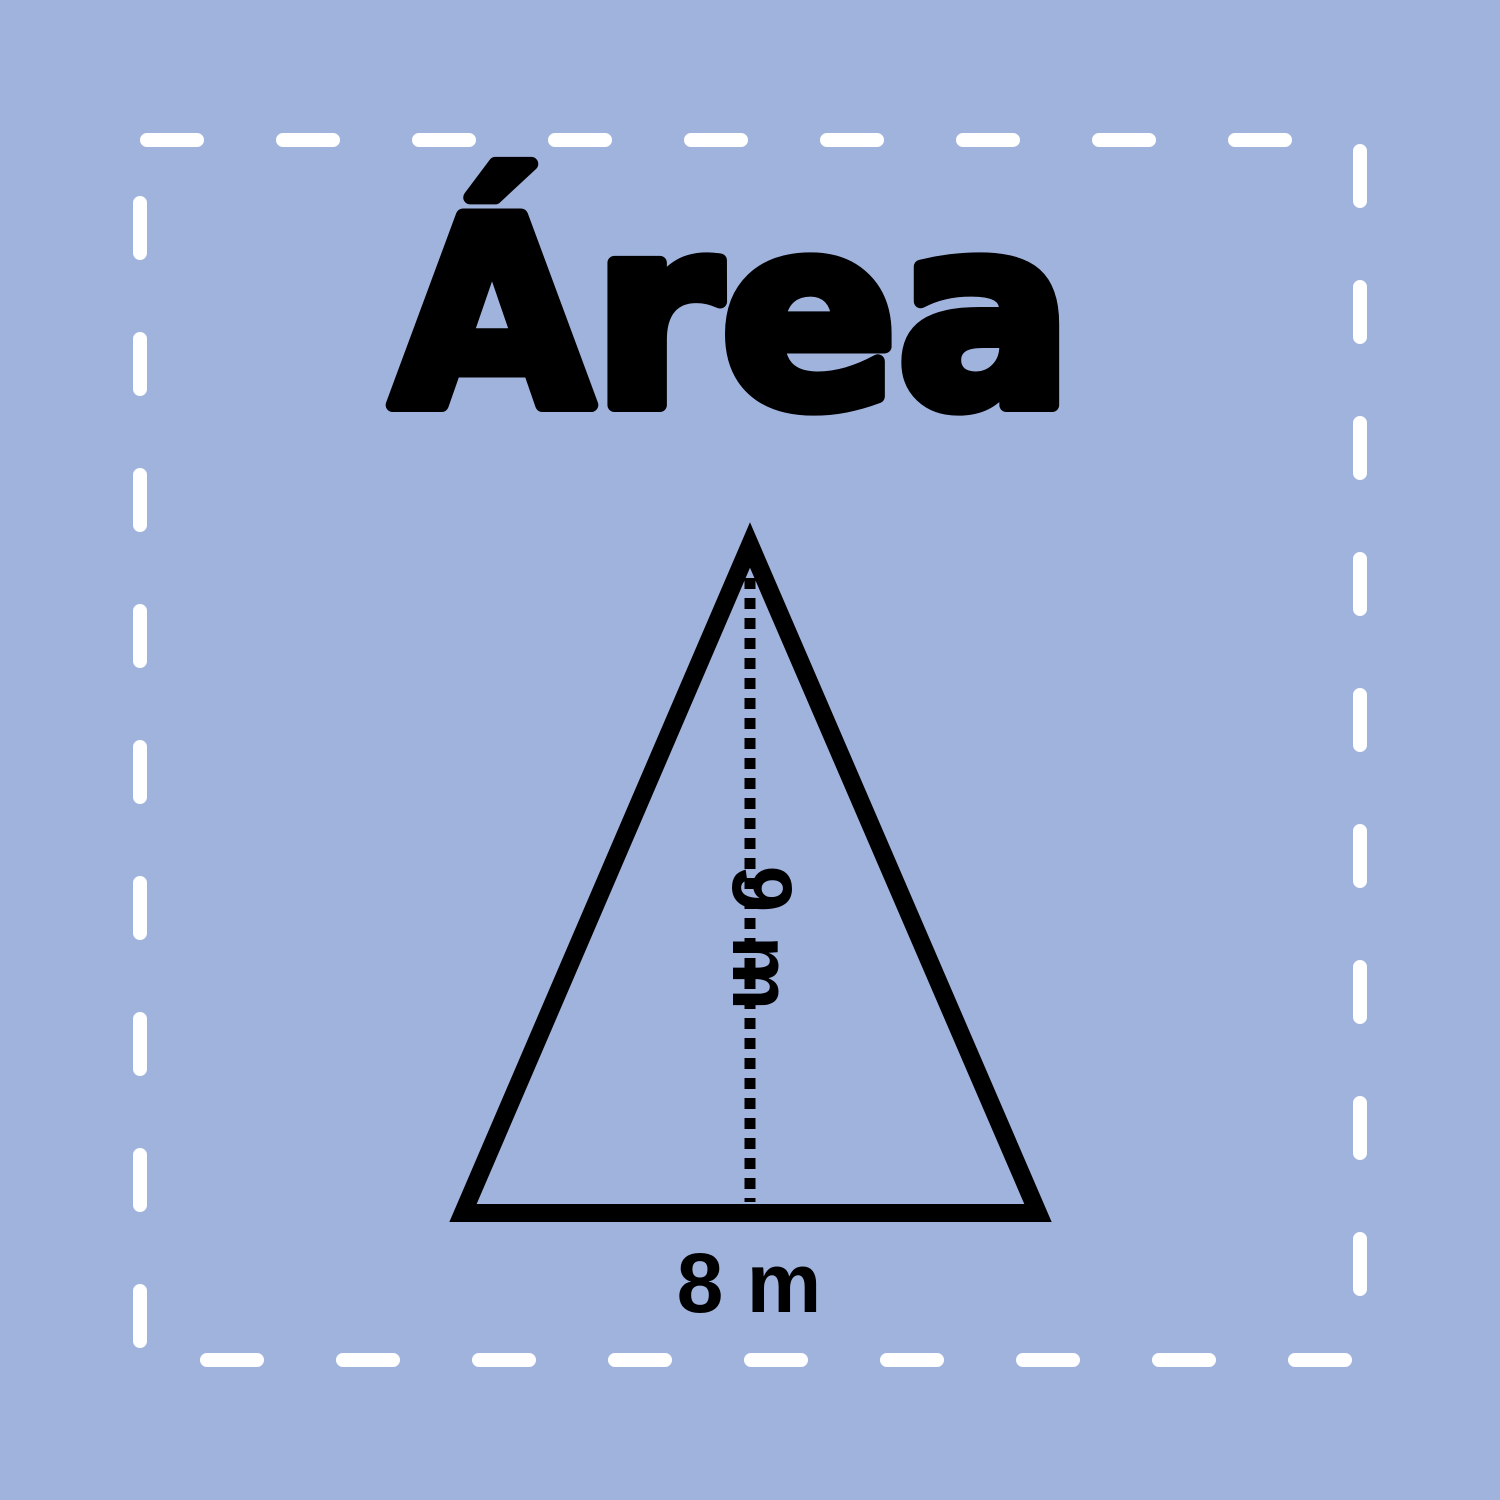 The width and height of the screenshot is (1500, 1500). What do you see at coordinates (762, 938) in the screenshot?
I see `height-label: 9 m` at bounding box center [762, 938].